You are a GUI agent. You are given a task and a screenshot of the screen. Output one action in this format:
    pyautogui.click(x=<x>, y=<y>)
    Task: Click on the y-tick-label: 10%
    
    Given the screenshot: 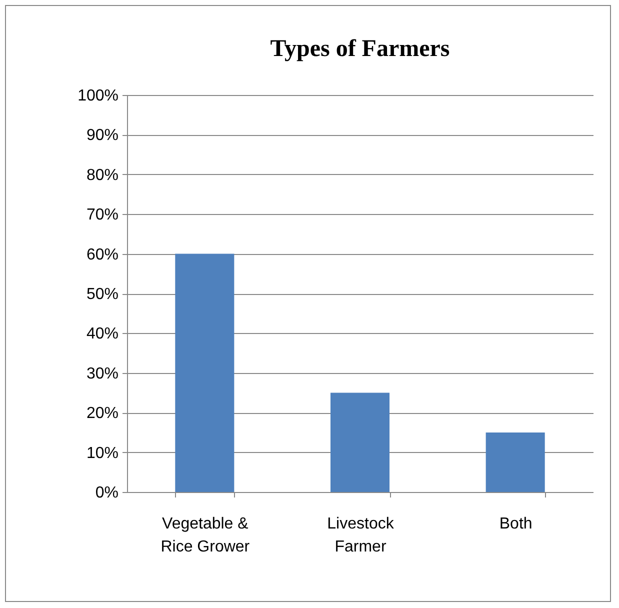 What is the action you would take?
    pyautogui.click(x=102, y=453)
    